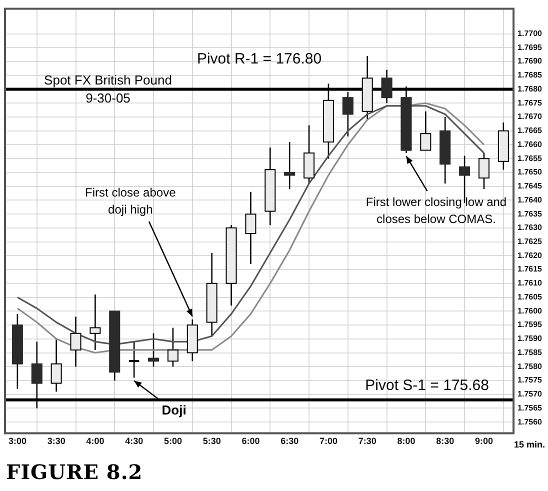 This screenshot has width=548, height=491. I want to click on x-tick-label: 7:00, so click(328, 441).